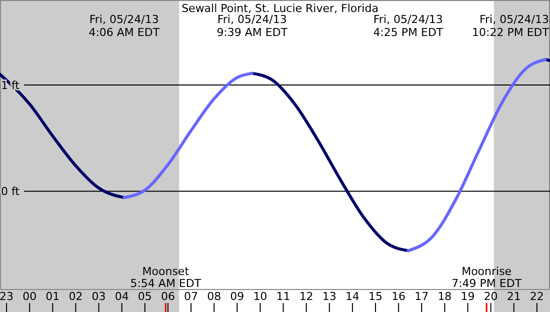  I want to click on annotation: Fri, 05/24/13 9:39 AM EDT, so click(252, 26).